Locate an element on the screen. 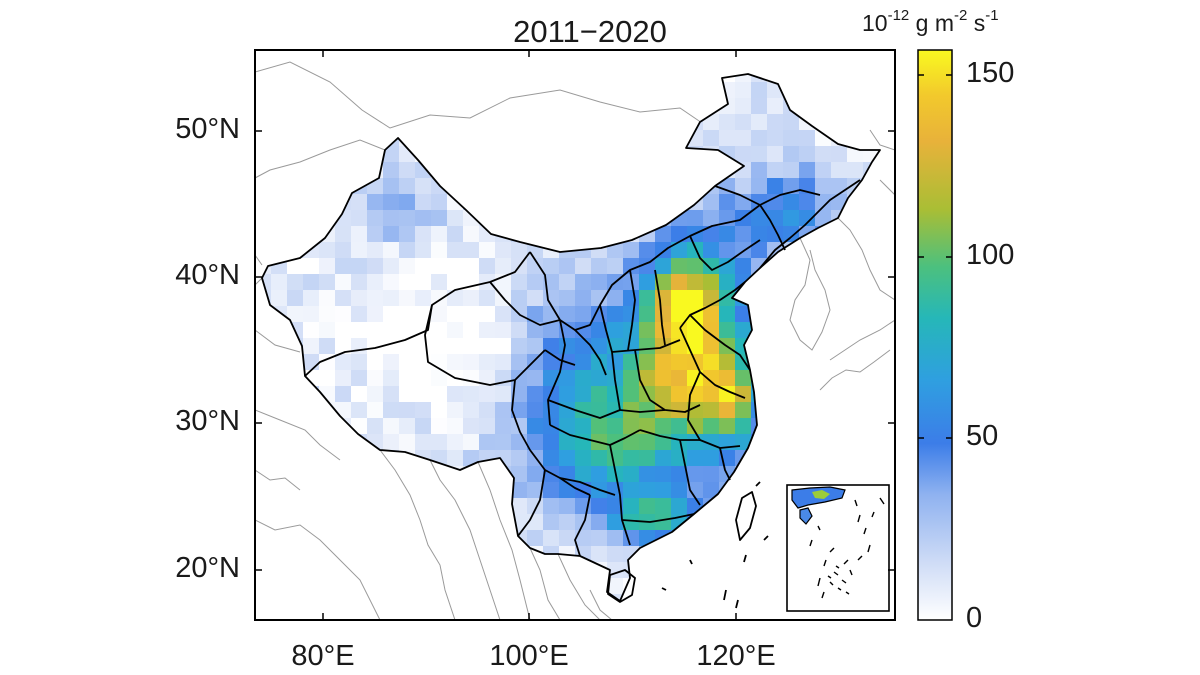 This screenshot has width=1200, height=675. lon-label-120e: 120°E is located at coordinates (736, 656).